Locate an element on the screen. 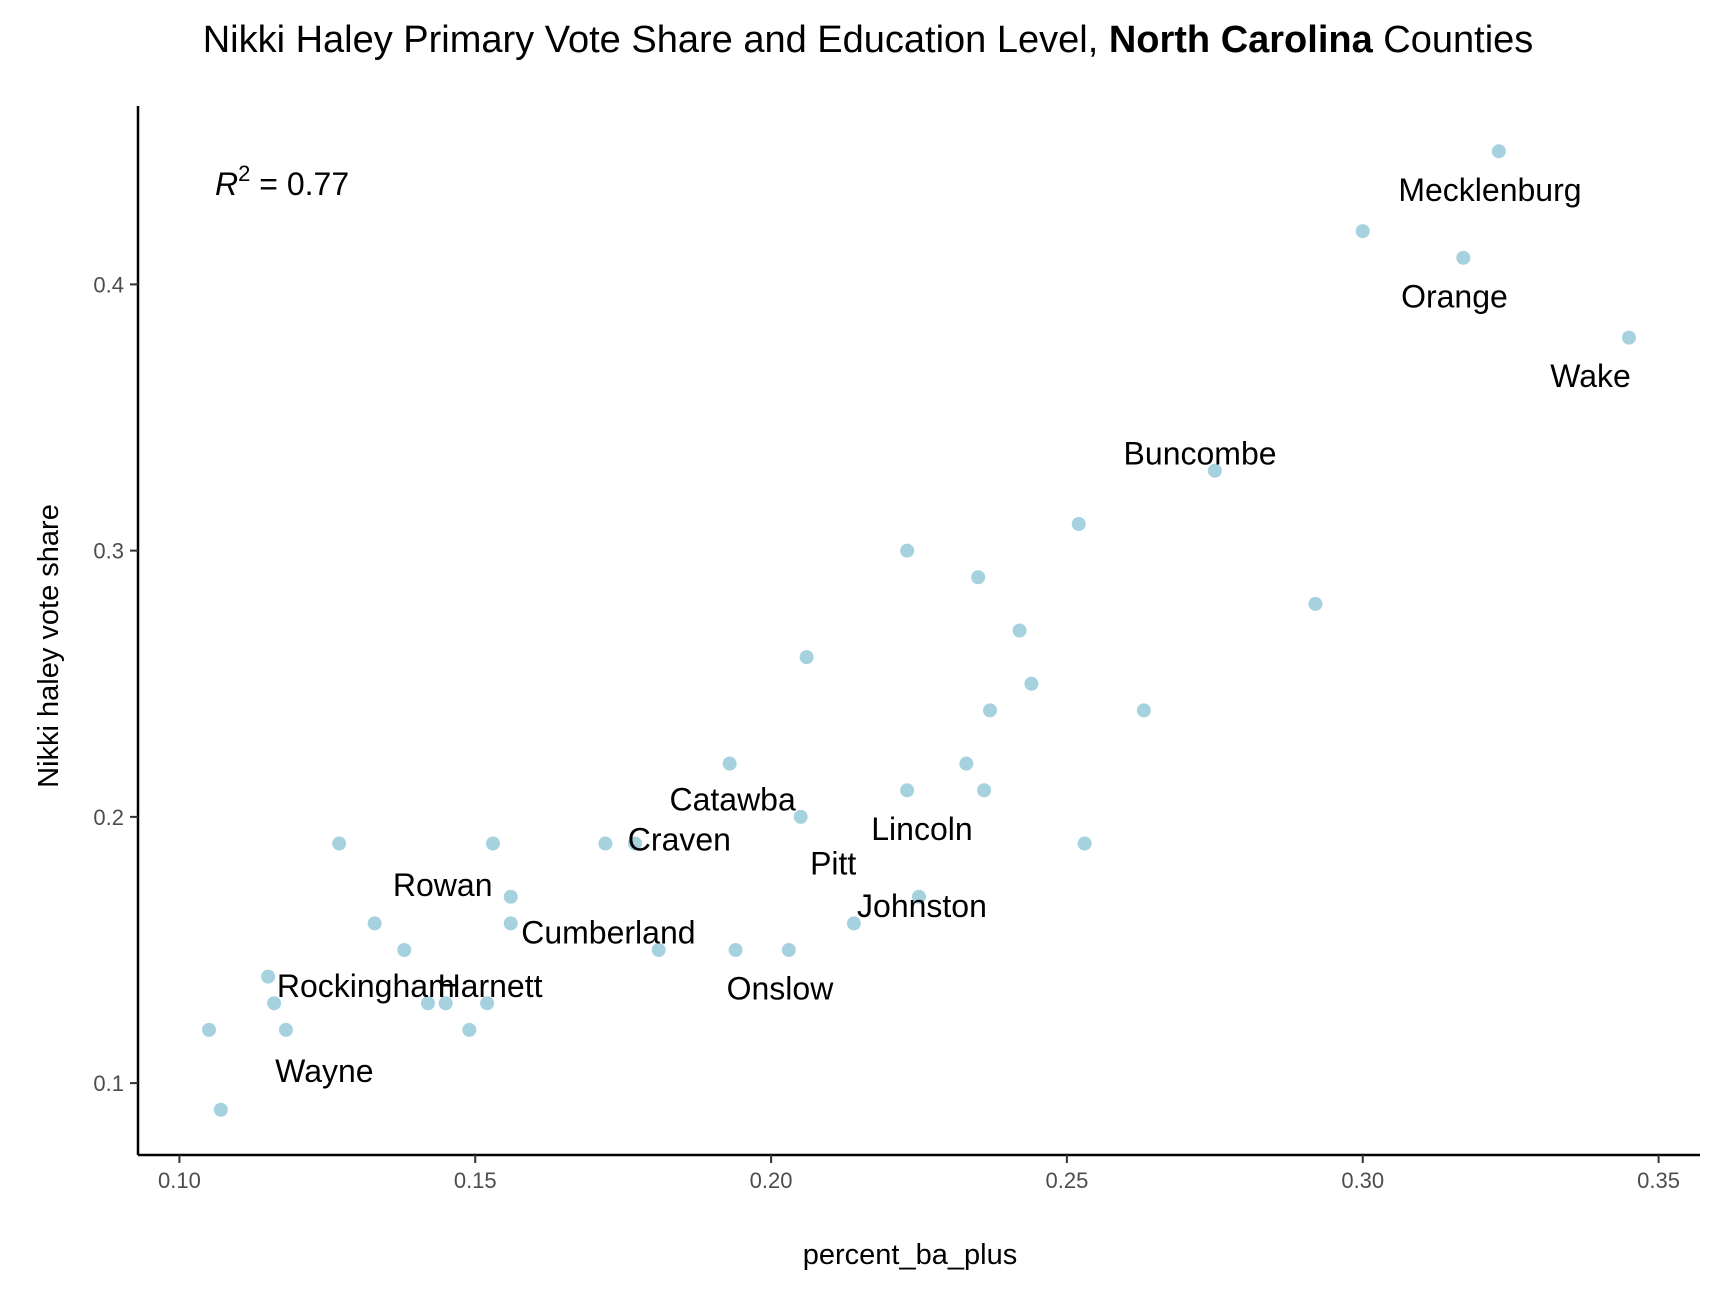  county-label: Wake is located at coordinates (1590, 376).